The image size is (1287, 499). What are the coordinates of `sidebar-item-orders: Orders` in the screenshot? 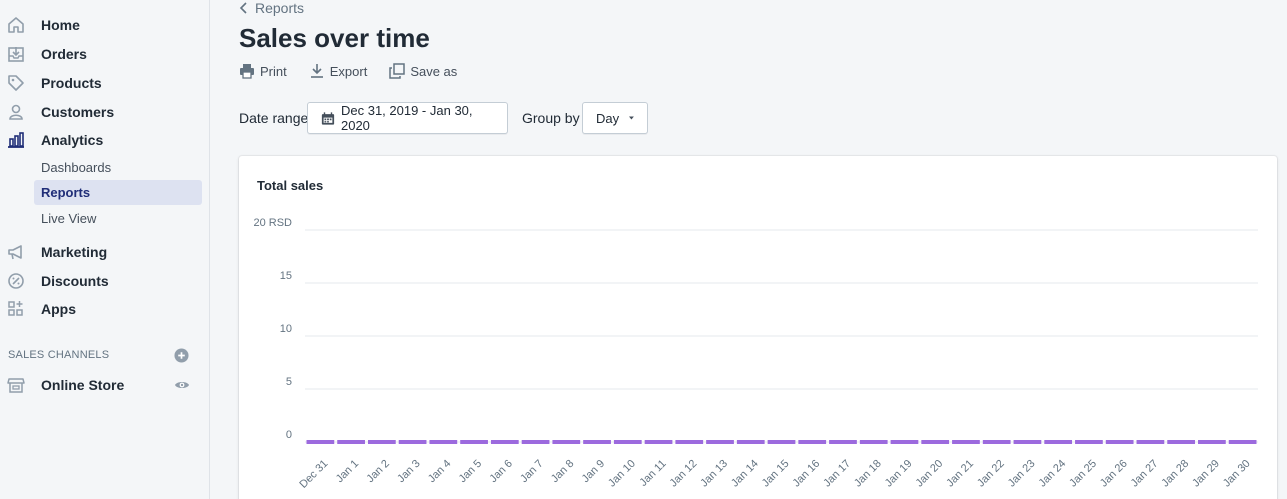 It's located at (105, 54).